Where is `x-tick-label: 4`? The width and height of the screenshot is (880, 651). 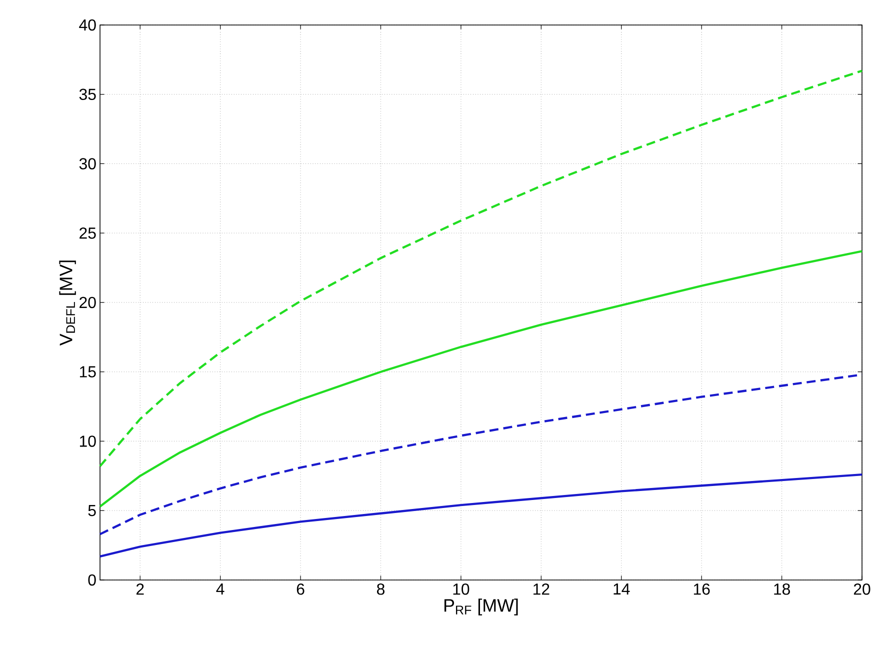 x-tick-label: 4 is located at coordinates (220, 589).